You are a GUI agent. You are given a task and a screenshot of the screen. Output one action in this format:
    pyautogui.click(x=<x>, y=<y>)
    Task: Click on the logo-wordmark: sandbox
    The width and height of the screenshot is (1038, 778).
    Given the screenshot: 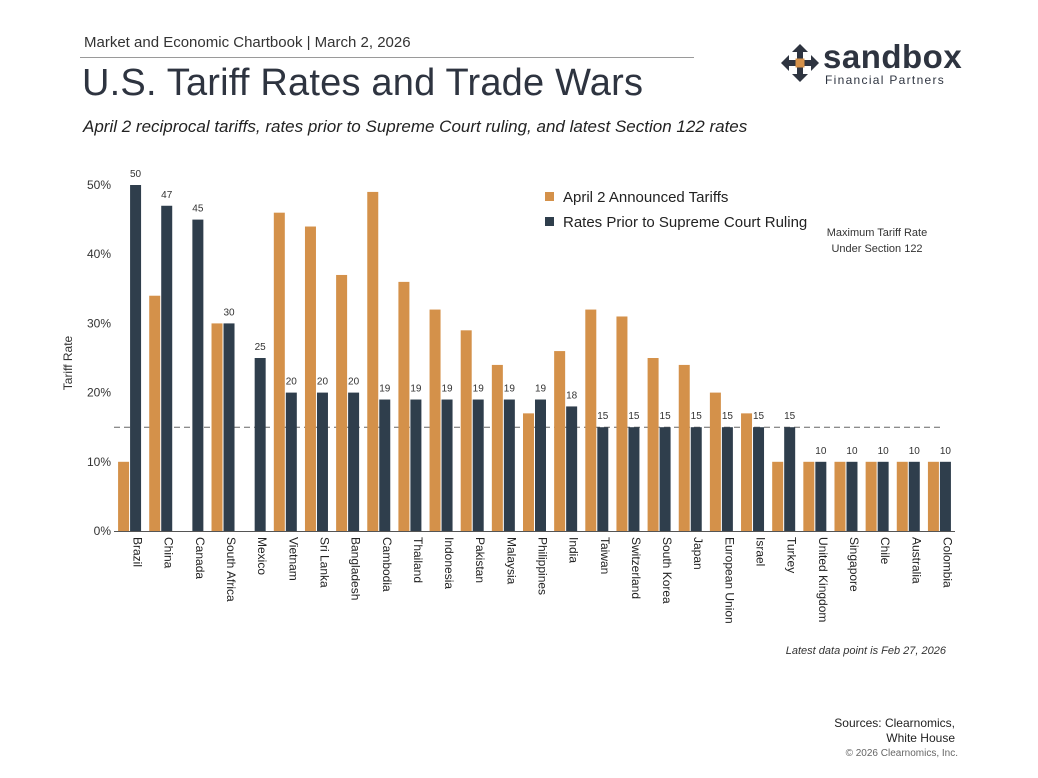 What is the action you would take?
    pyautogui.click(x=893, y=56)
    